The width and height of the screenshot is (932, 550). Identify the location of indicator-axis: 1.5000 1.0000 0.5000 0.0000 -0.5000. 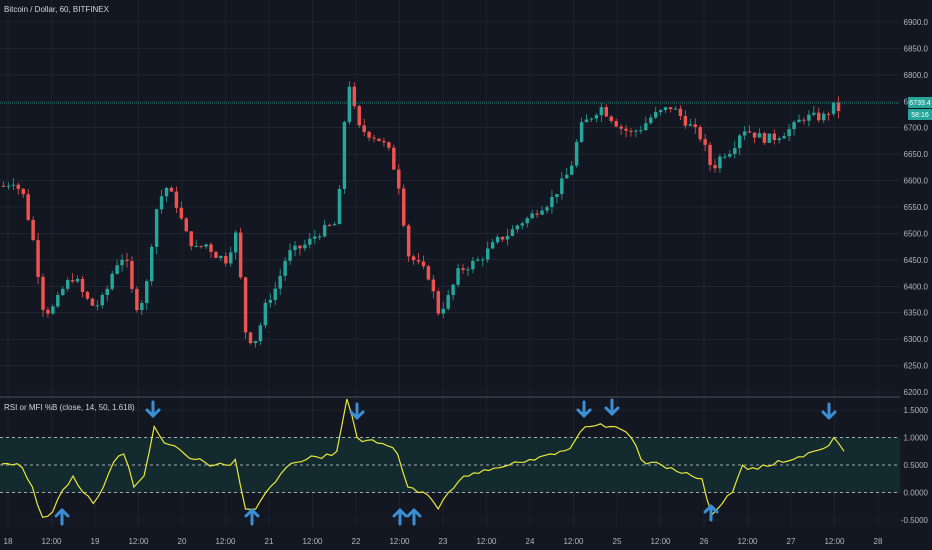
(915, 465).